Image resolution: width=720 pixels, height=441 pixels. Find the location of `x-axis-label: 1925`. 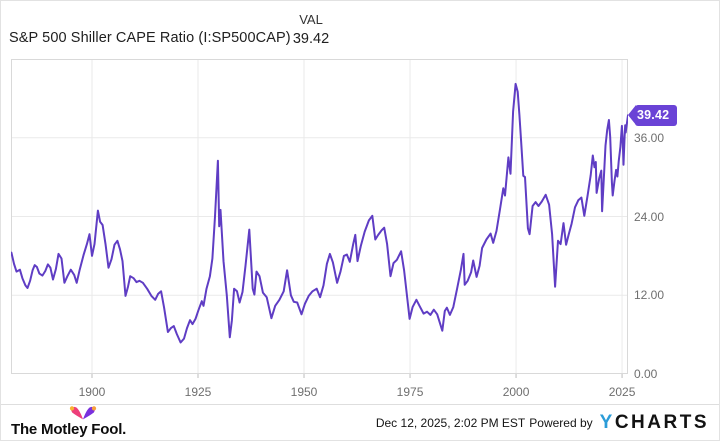

x-axis-label: 1925 is located at coordinates (198, 392).